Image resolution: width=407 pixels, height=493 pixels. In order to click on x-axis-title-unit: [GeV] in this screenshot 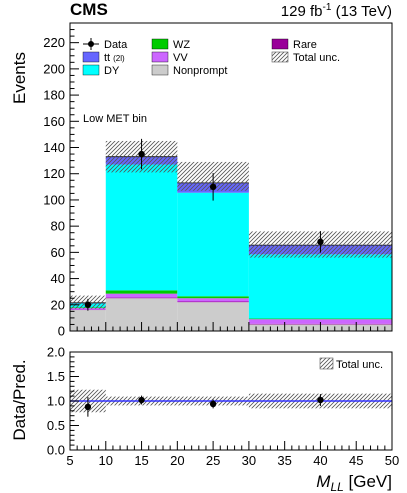, I will do `click(368, 481)`.